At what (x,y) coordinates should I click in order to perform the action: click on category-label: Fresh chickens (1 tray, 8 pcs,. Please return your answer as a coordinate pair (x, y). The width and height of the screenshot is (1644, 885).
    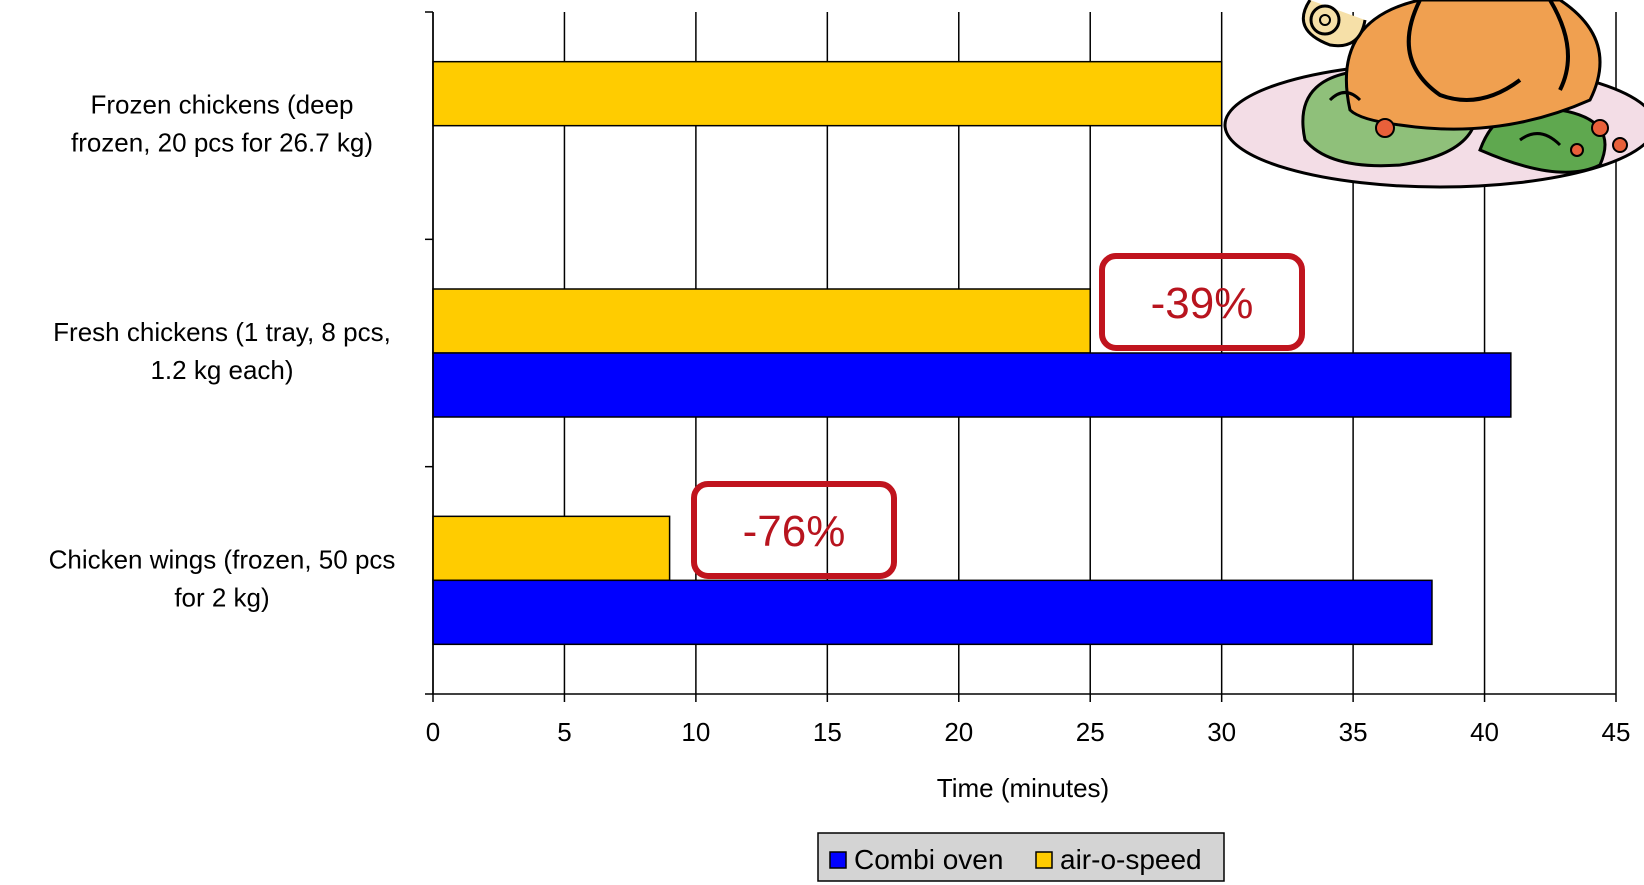
    Looking at the image, I should click on (222, 332).